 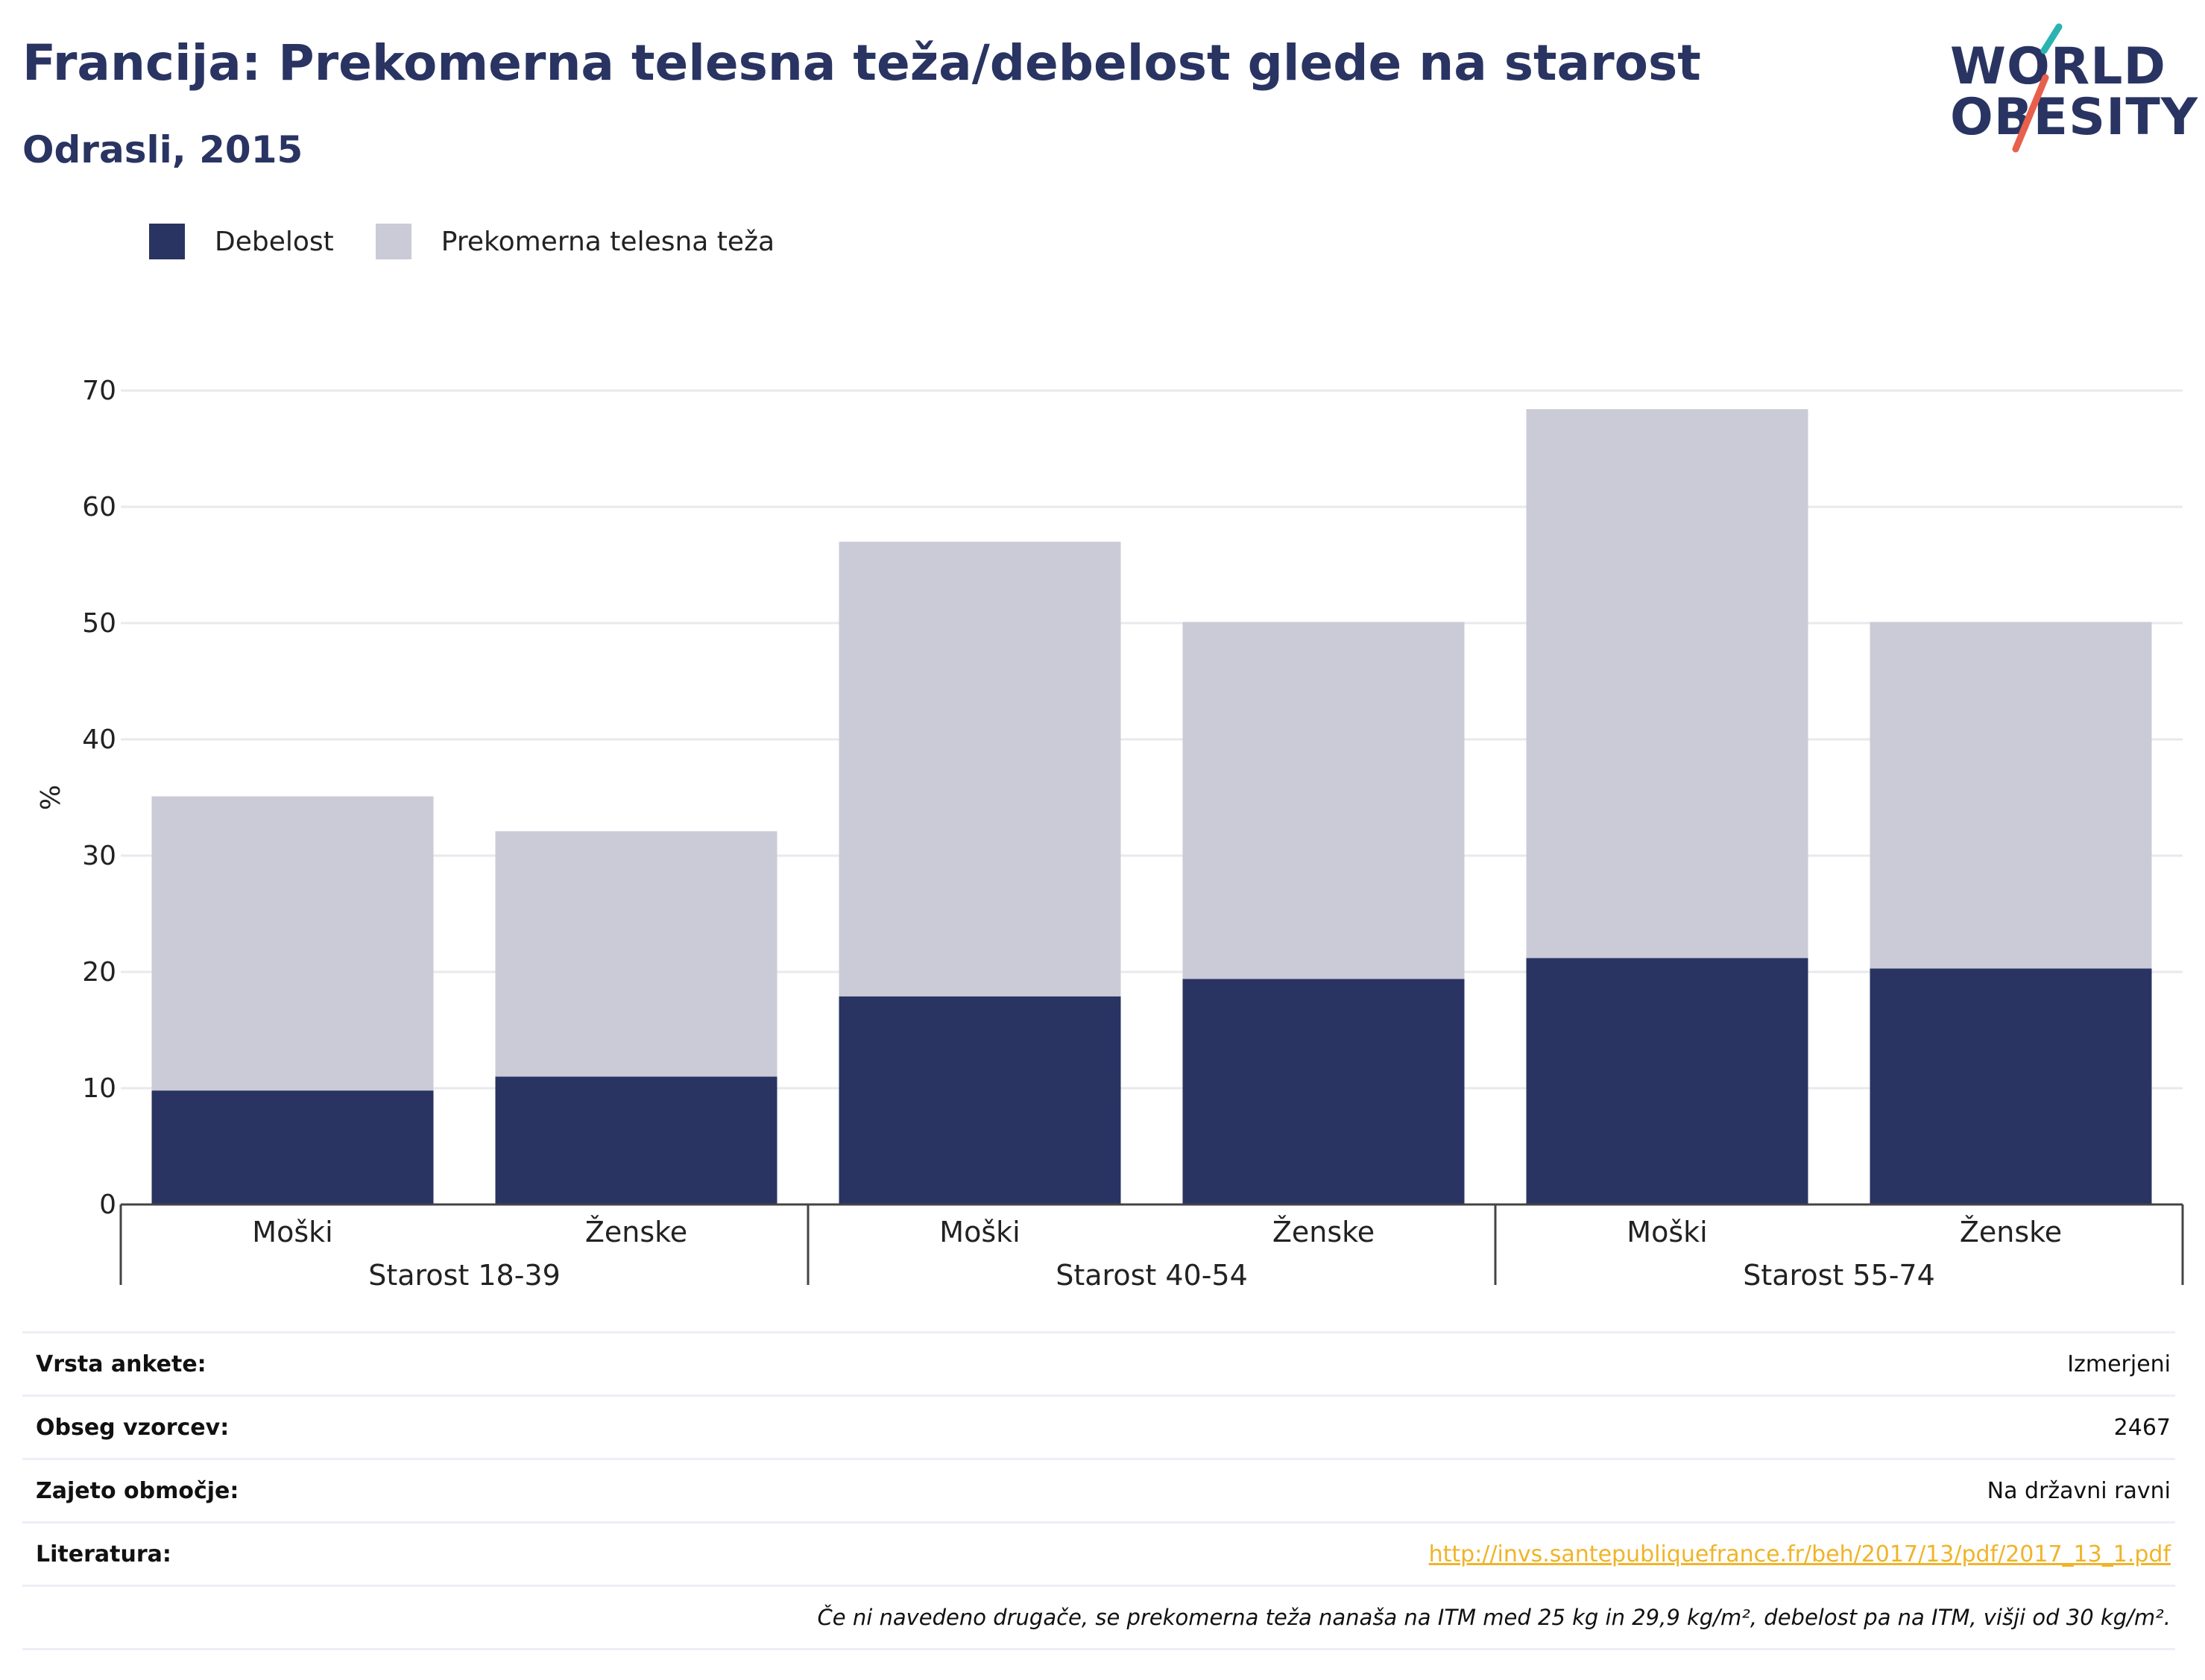 What do you see at coordinates (1839, 1275) in the screenshot?
I see `x-group-label: Starost 55-74` at bounding box center [1839, 1275].